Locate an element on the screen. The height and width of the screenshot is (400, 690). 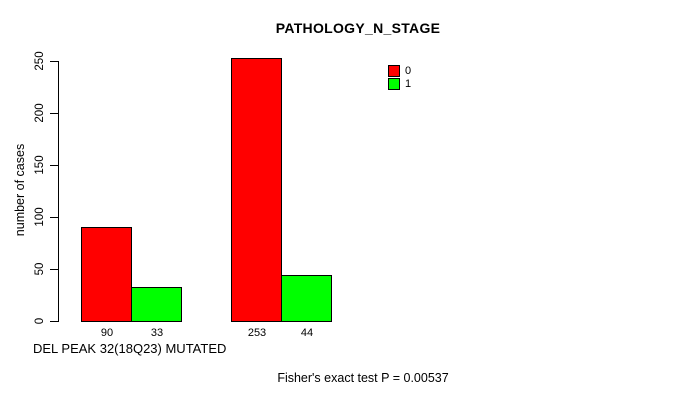
legend-label: 1 is located at coordinates (408, 84).